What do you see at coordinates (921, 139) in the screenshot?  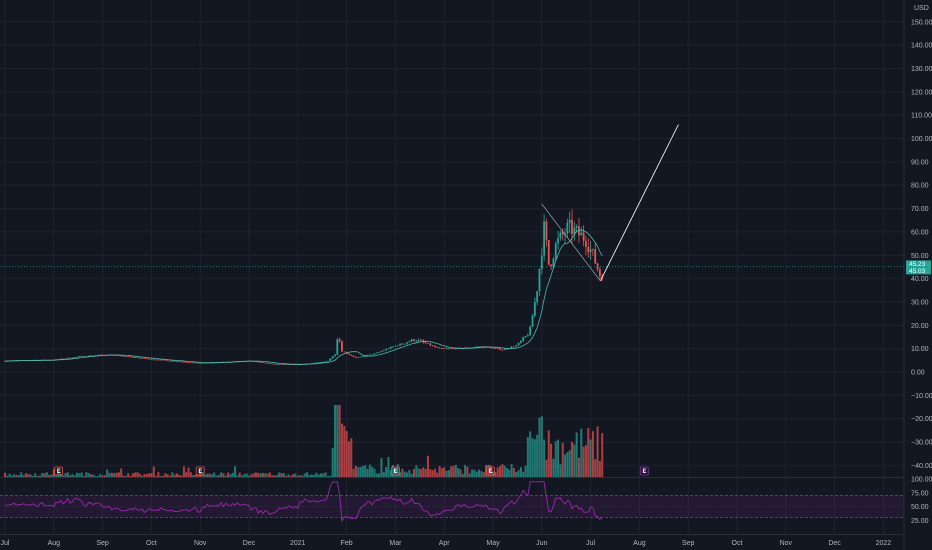 I see `price-tick-label: 100.00` at bounding box center [921, 139].